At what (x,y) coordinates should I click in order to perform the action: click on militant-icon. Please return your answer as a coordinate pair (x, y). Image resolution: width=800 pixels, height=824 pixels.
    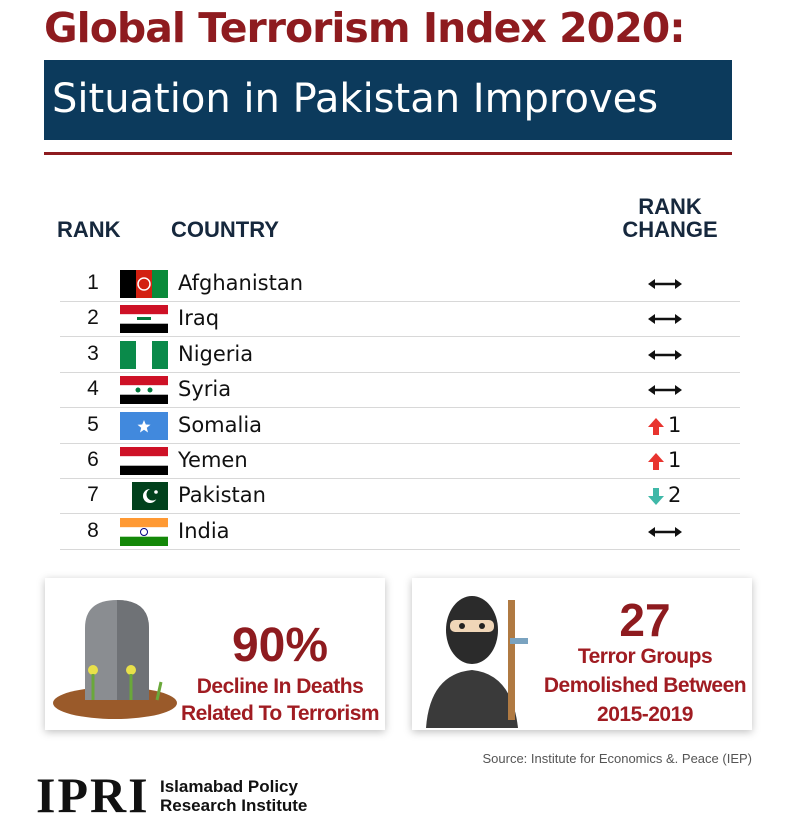
    Looking at the image, I should click on (477, 662).